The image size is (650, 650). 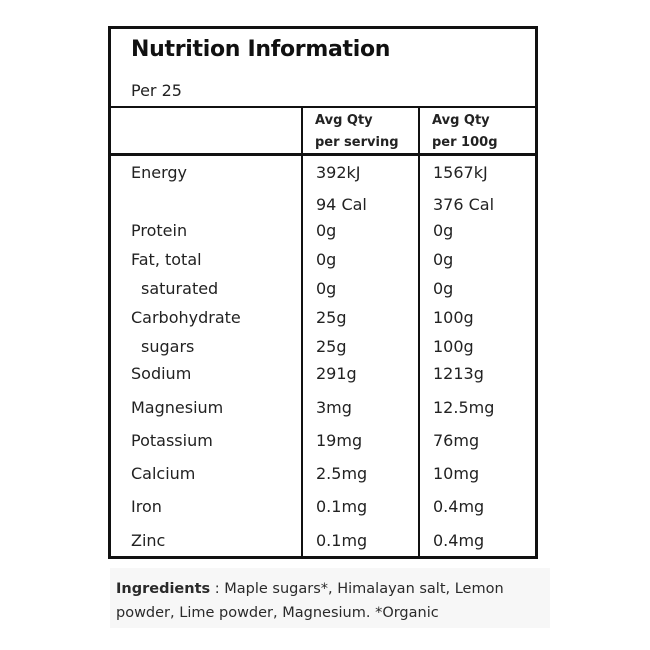 I want to click on value-per-100g: 76mg, so click(x=456, y=440).